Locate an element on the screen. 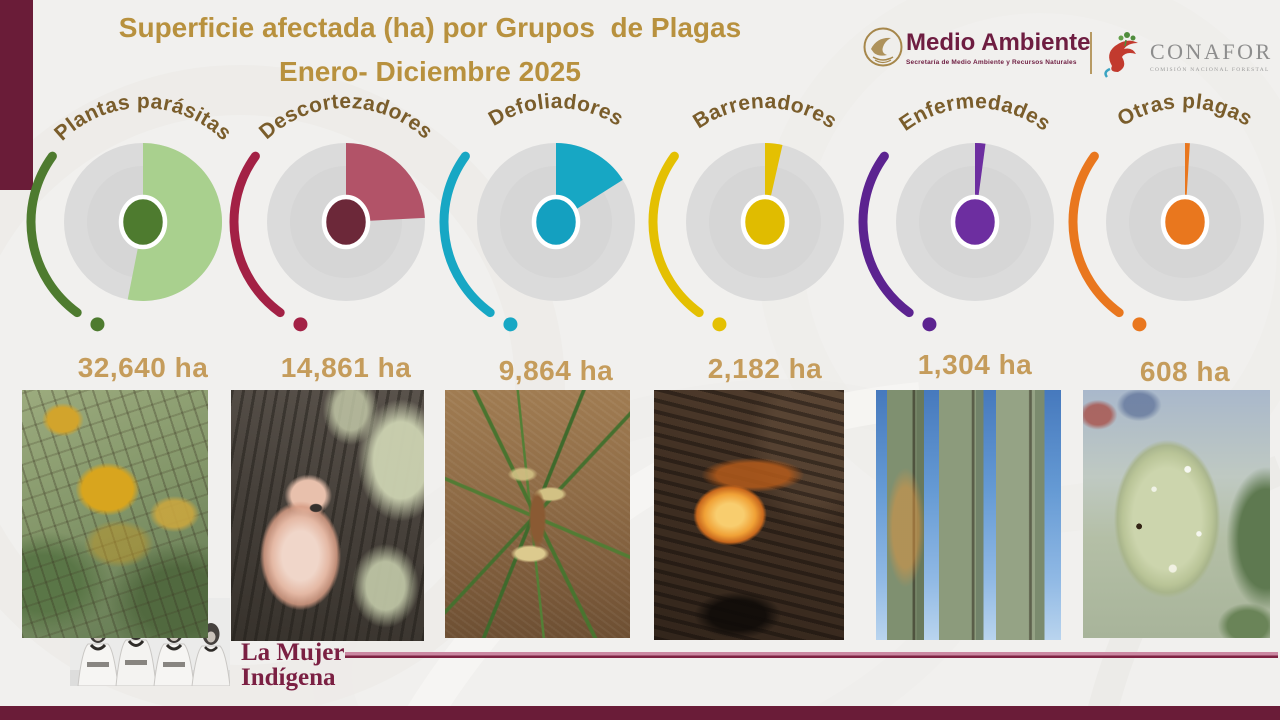 The height and width of the screenshot is (720, 1280). gauge-label-plantas-parasitas: Plantas parásitas is located at coordinates (143, 117).